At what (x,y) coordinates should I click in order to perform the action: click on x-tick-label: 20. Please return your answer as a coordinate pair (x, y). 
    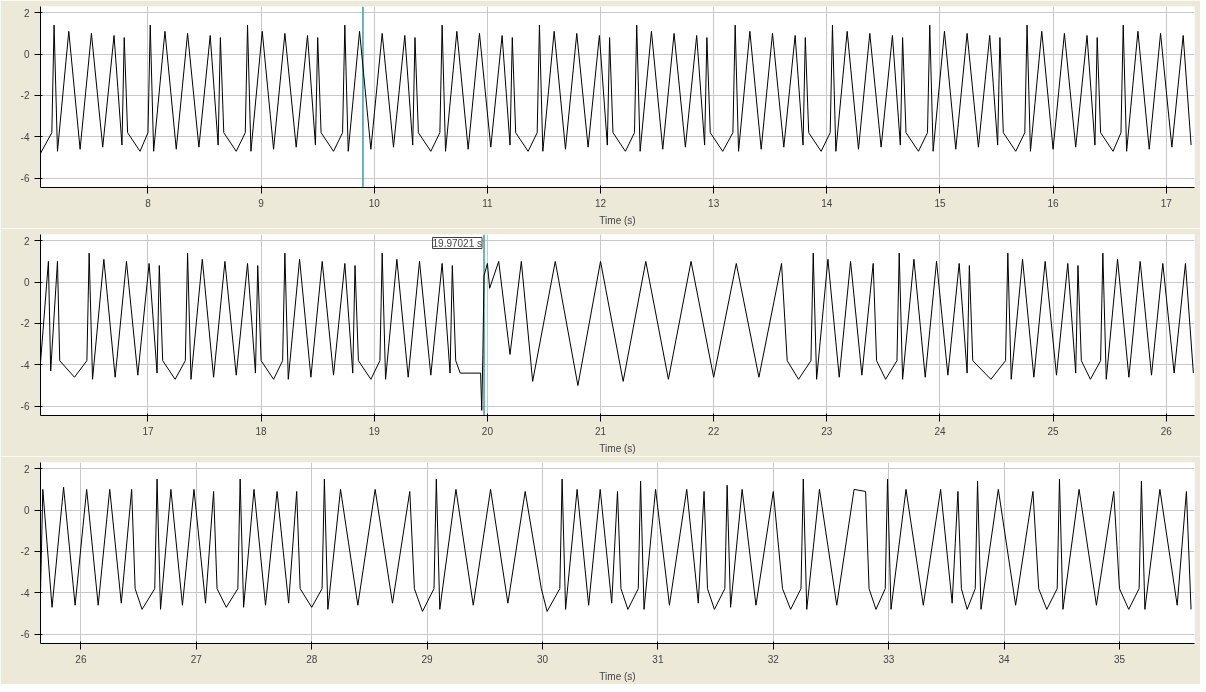
    Looking at the image, I should click on (487, 431).